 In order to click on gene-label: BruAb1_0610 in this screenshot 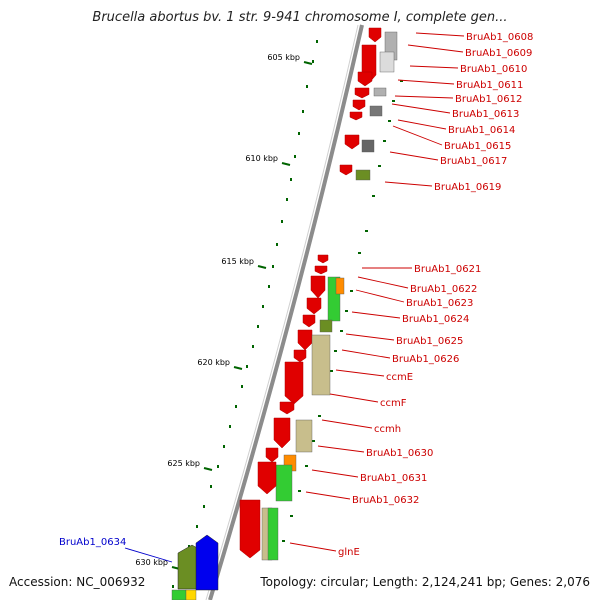, I will do `click(493, 69)`.